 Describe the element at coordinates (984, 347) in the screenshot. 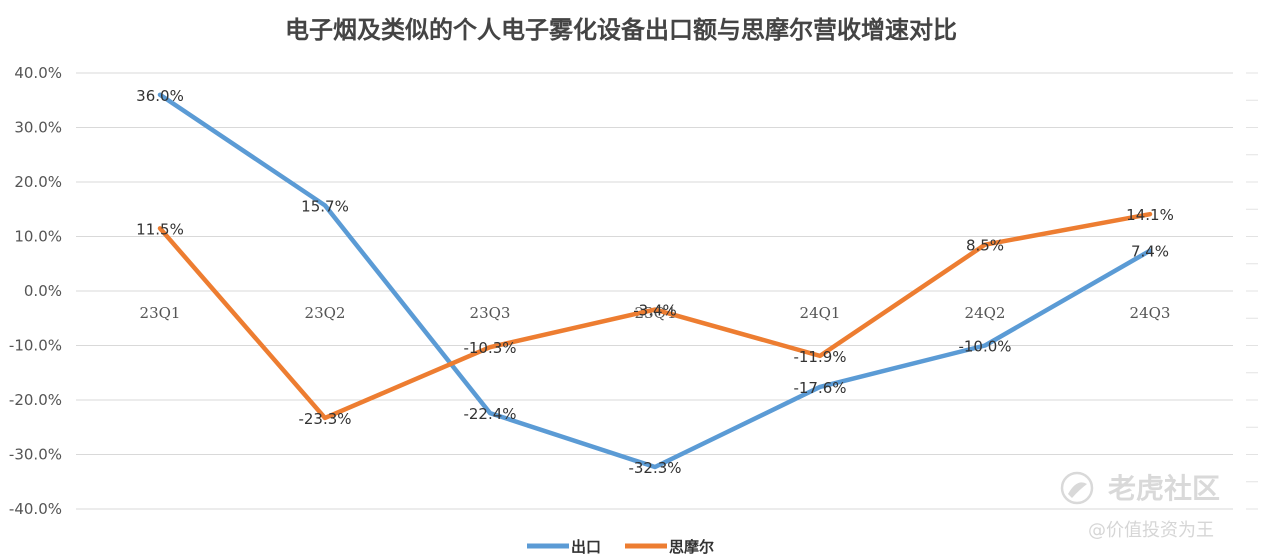

I see `data-label: -10.0%` at that location.